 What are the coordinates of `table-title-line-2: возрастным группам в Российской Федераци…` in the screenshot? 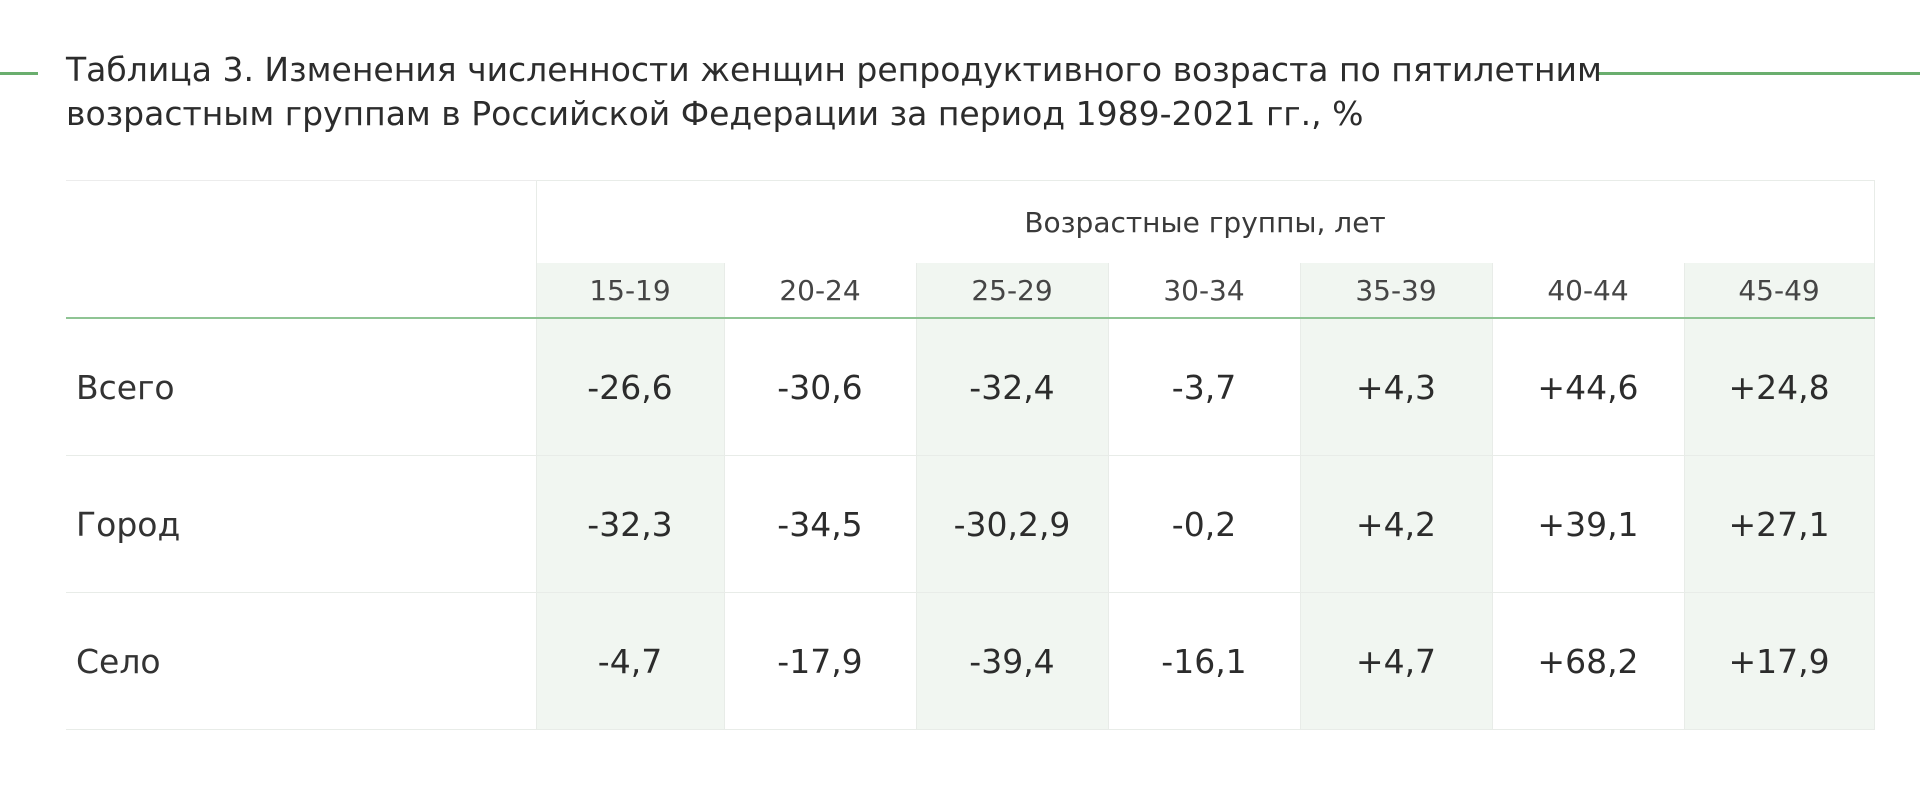 It's located at (715, 113).